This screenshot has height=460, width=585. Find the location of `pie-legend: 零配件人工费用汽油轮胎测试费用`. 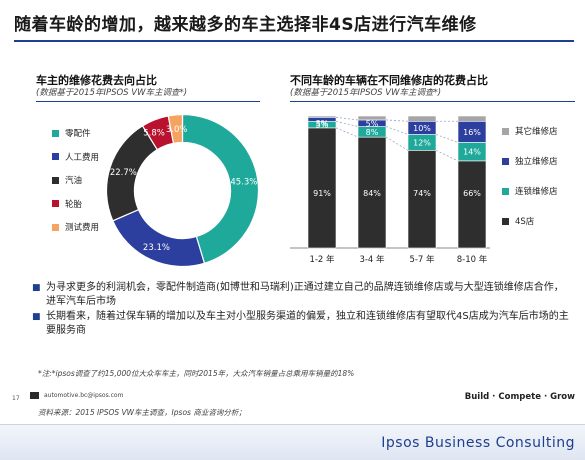

pie-legend: 零配件人工费用汽油轮胎测试费用 is located at coordinates (75, 186).